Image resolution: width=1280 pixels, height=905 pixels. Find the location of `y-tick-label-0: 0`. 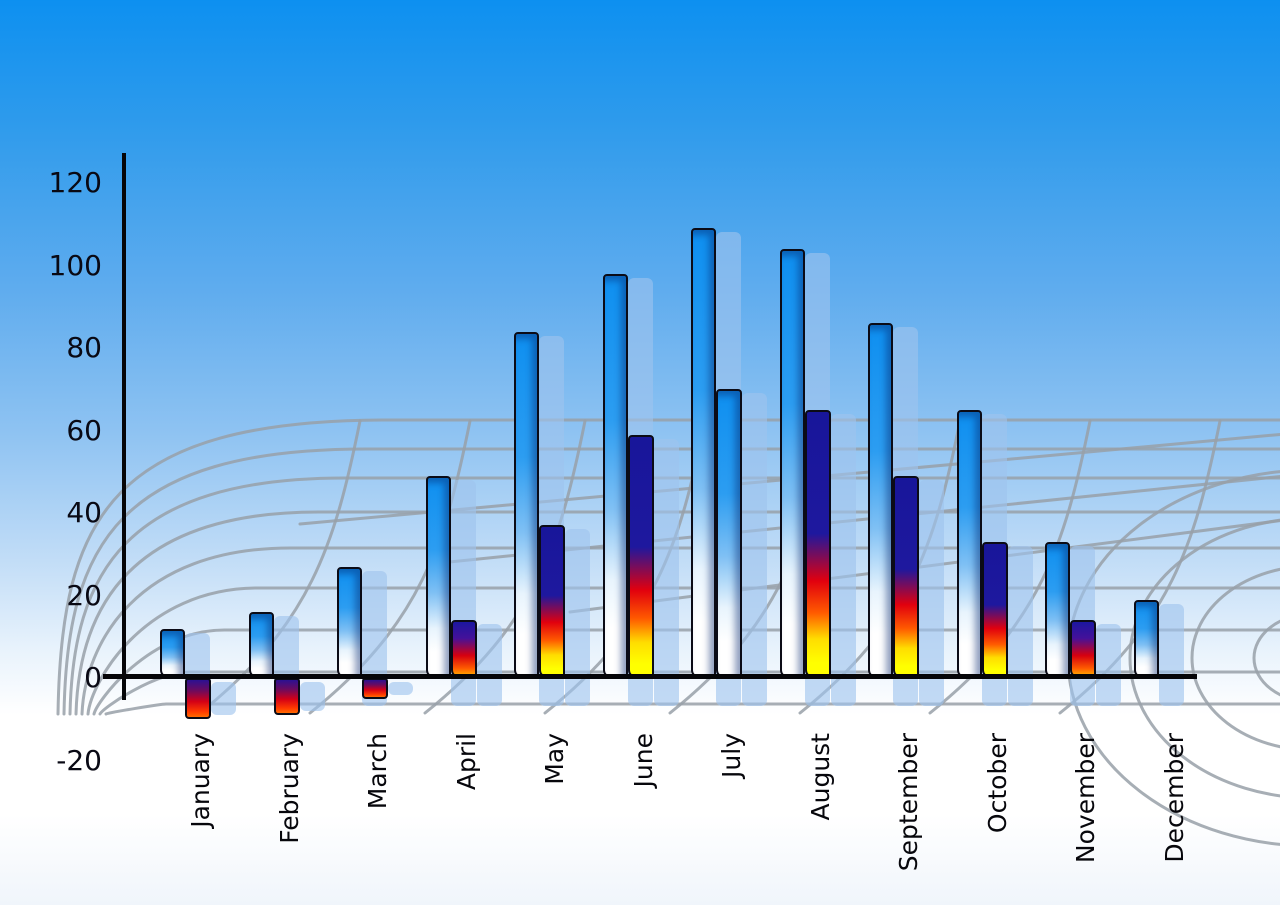

y-tick-label-0: 0 is located at coordinates (93, 677).